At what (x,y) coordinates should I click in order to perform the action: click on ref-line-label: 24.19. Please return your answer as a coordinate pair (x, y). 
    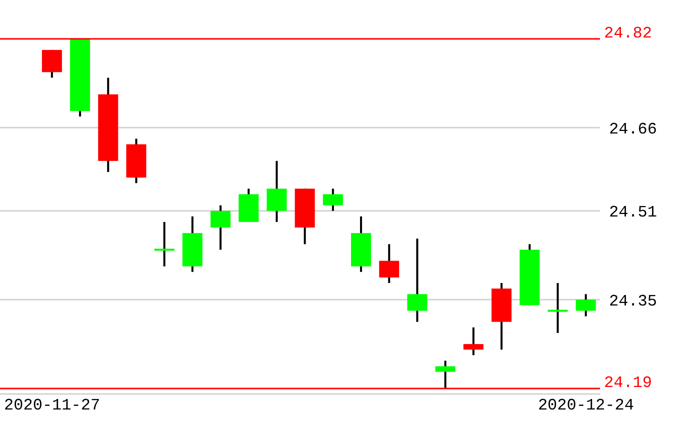
    Looking at the image, I should click on (628, 383).